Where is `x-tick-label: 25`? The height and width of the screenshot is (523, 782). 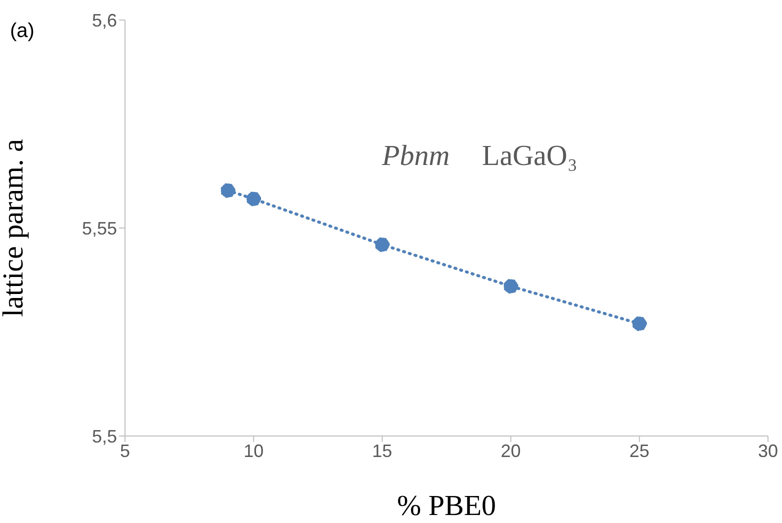 x-tick-label: 25 is located at coordinates (639, 450).